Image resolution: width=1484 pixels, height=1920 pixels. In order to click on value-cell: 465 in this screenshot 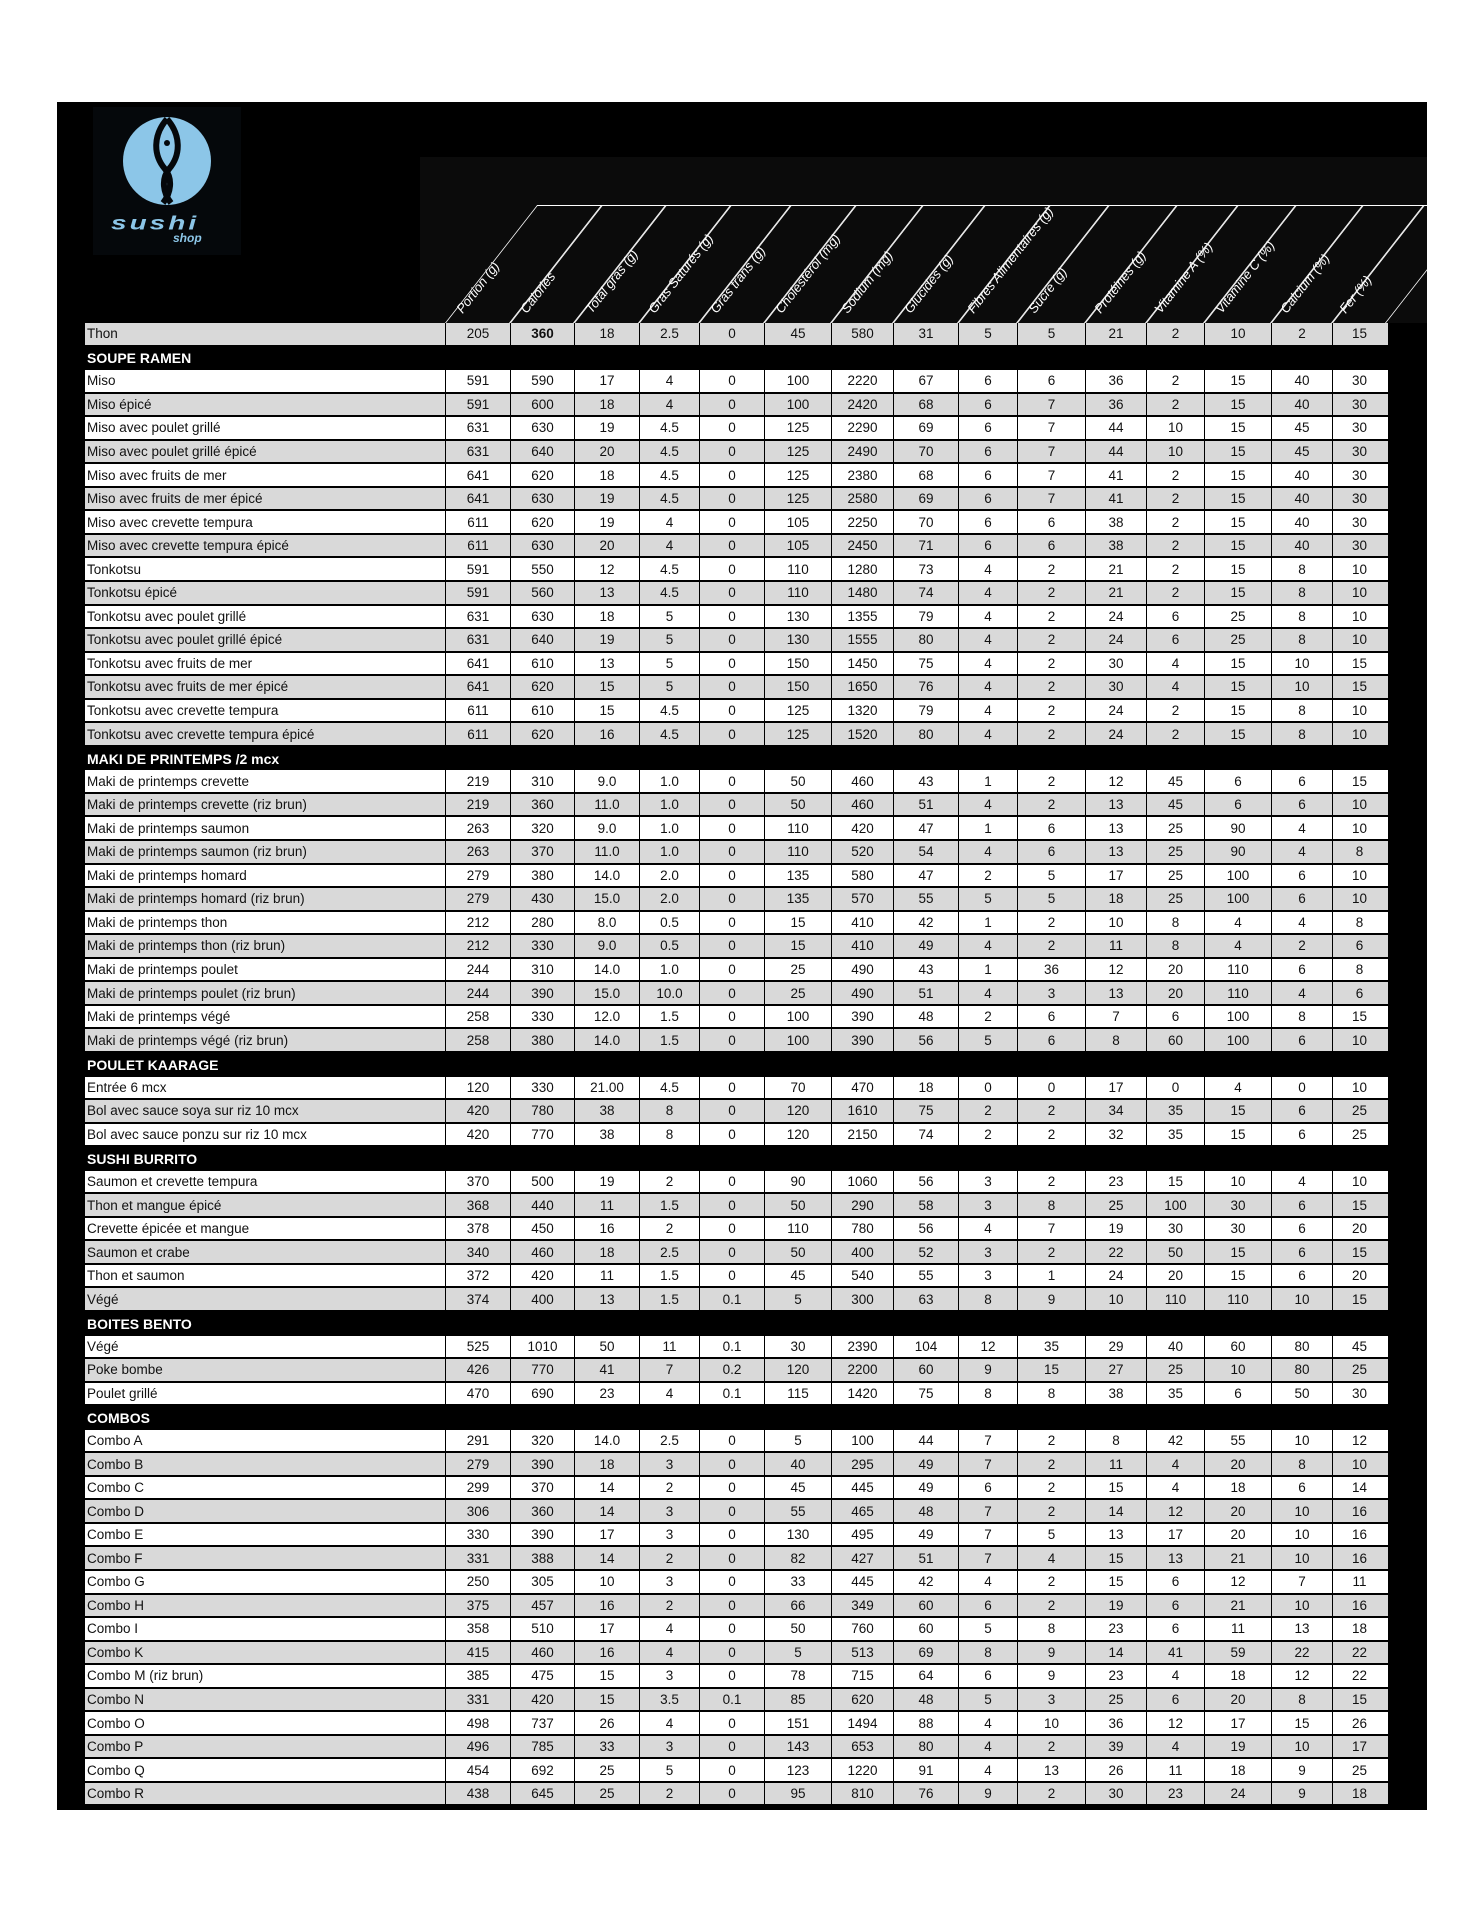, I will do `click(862, 1511)`.